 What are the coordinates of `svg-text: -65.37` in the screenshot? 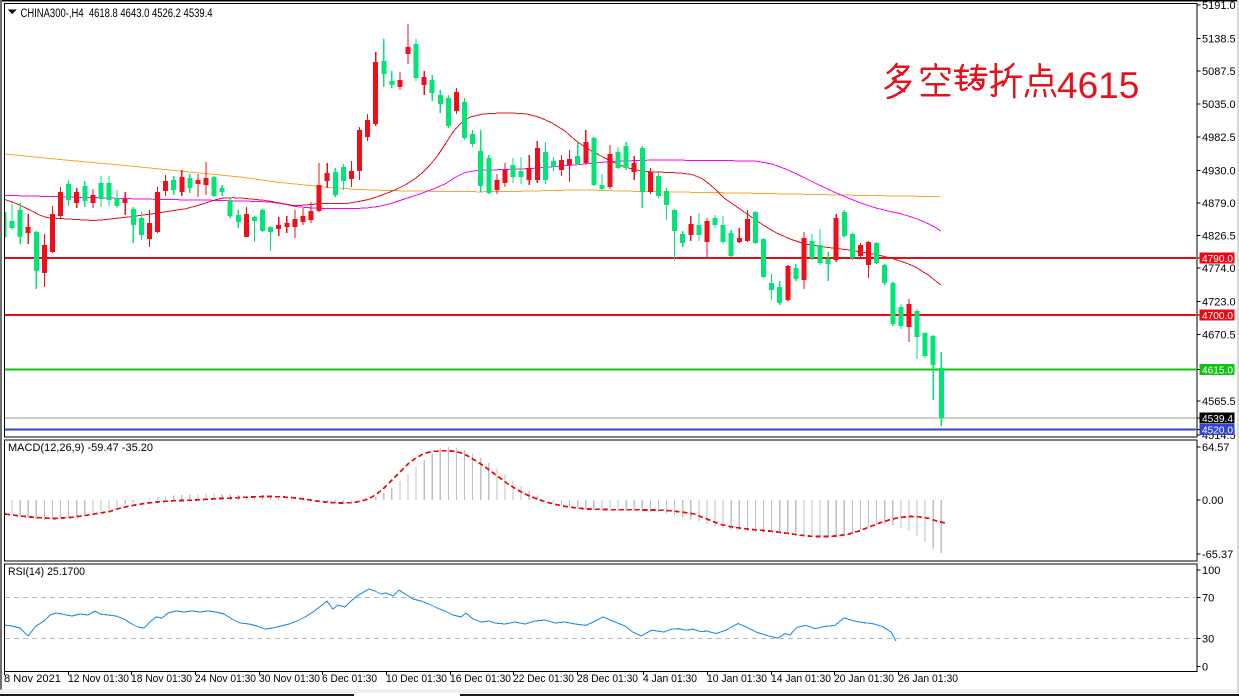 It's located at (1217, 555).